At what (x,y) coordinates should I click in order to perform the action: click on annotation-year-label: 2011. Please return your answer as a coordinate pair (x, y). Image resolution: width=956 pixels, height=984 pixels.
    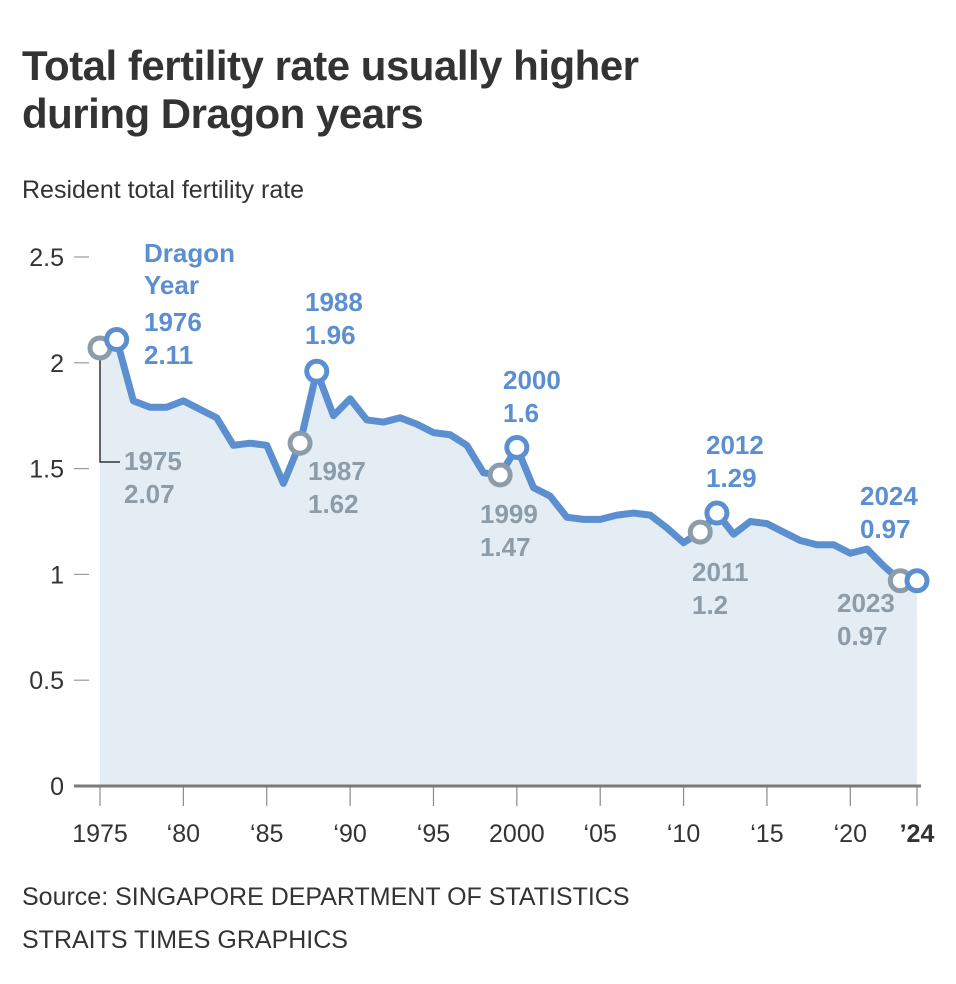
    Looking at the image, I should click on (720, 572).